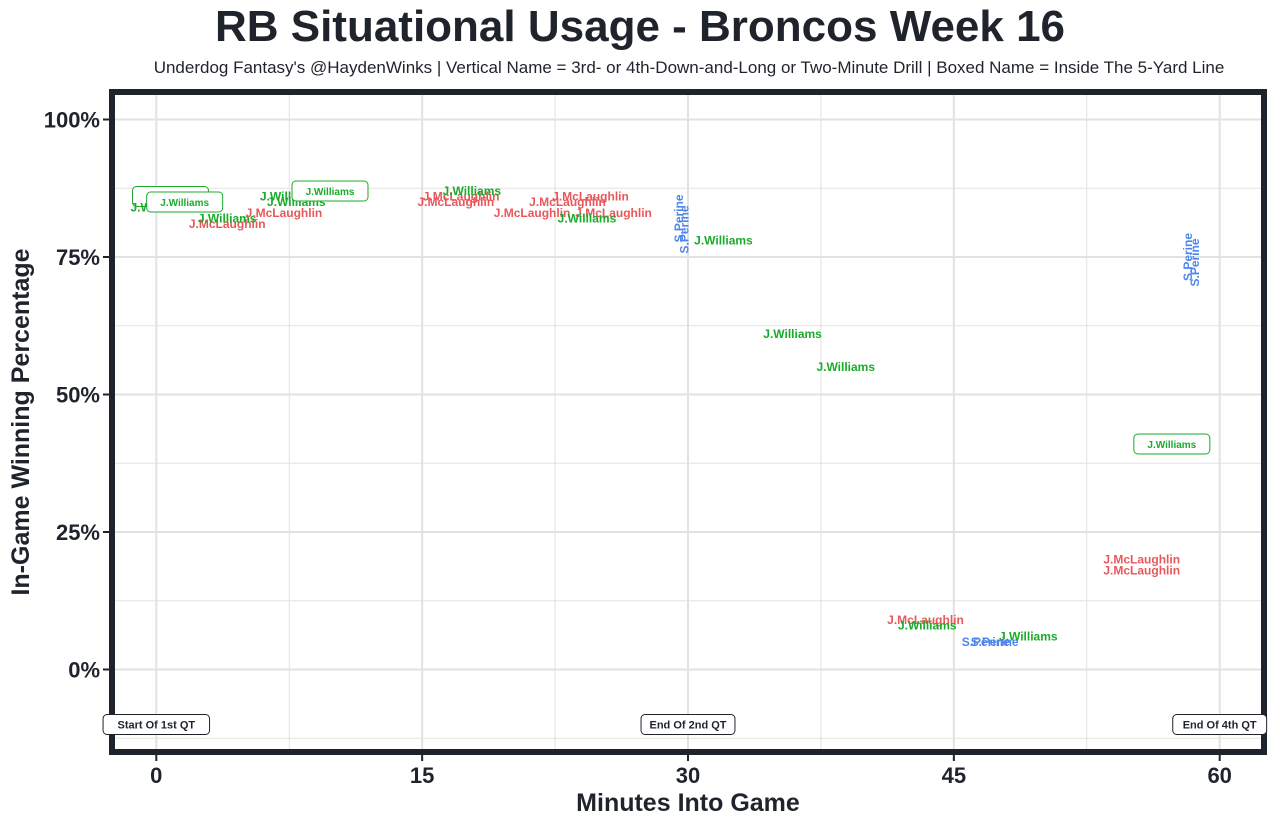 This screenshot has height=826, width=1280. I want to click on annotation-label: End Of 2nd QT, so click(688, 726).